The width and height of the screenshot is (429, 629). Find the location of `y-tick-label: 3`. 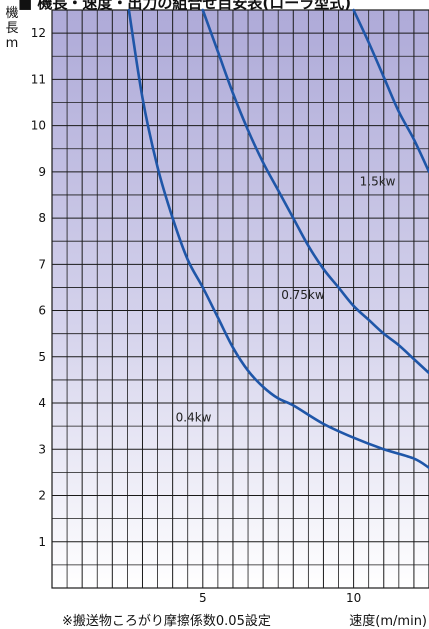

y-tick-label: 3 is located at coordinates (42, 449).